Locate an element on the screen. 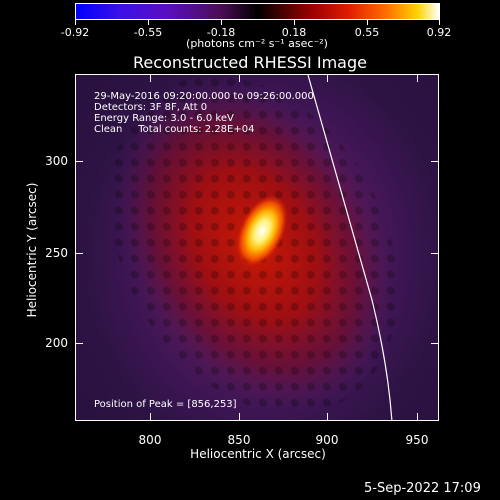  x-tick-label: 900 is located at coordinates (327, 440).